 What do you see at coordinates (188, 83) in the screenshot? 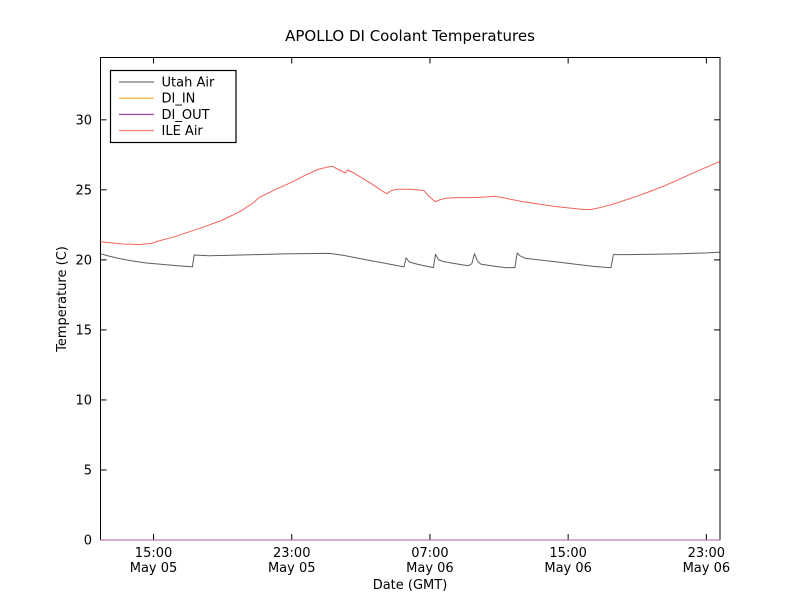
I see `legend-item-label: Utah Air` at bounding box center [188, 83].